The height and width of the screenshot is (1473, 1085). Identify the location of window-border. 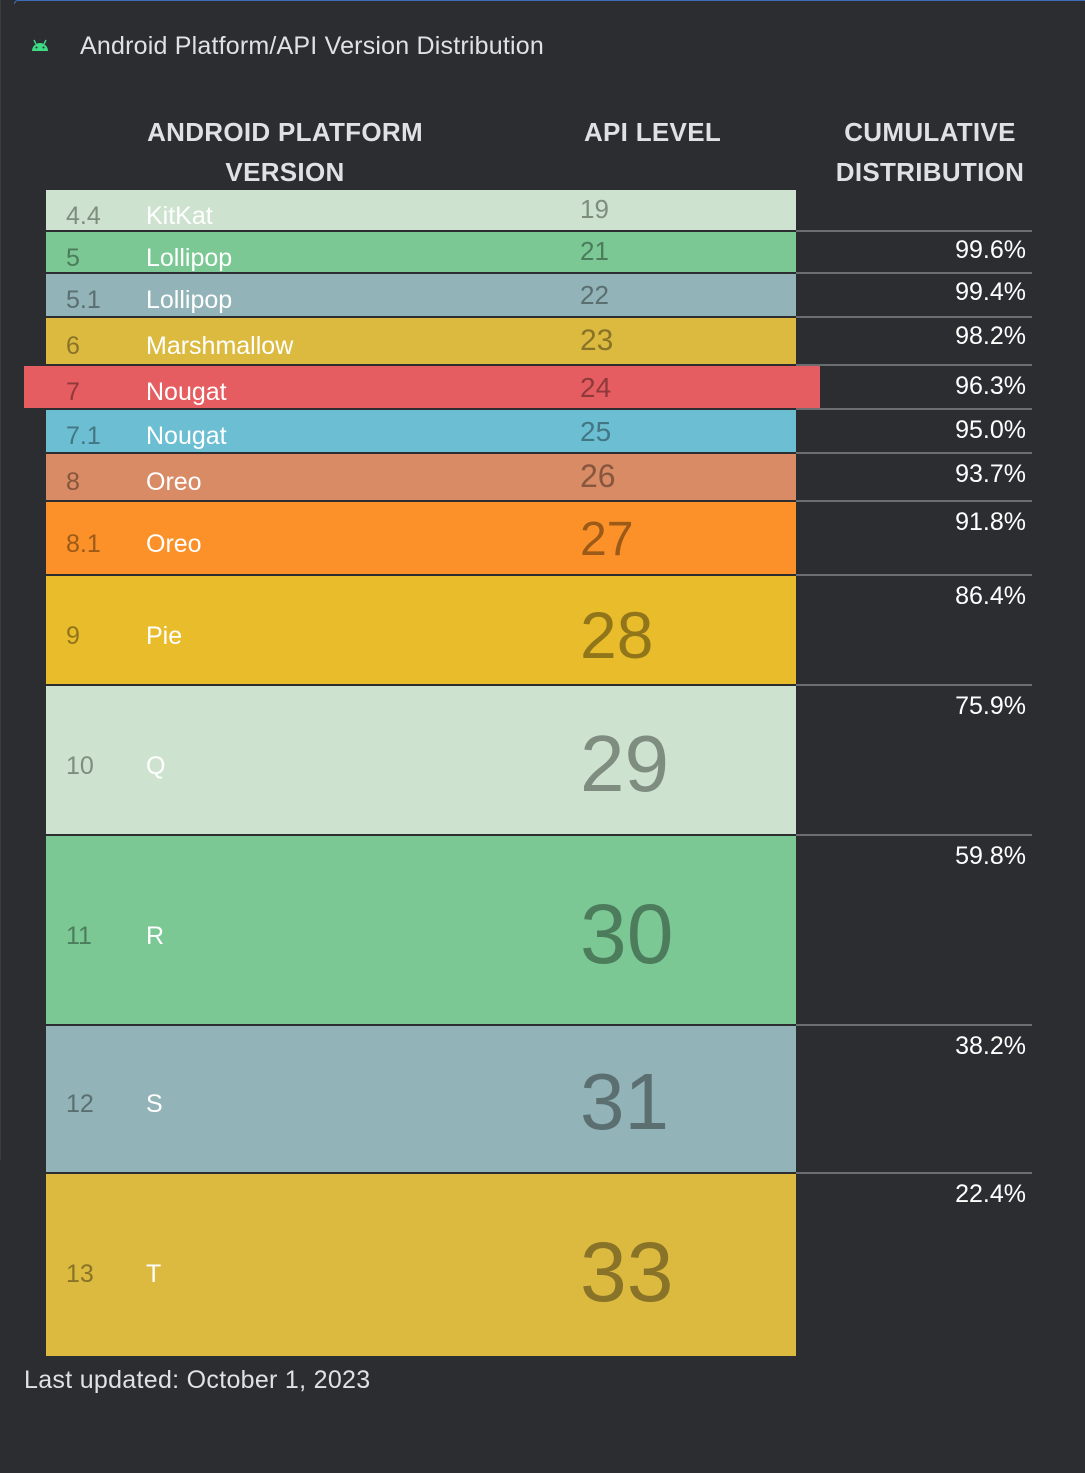
(549, 2).